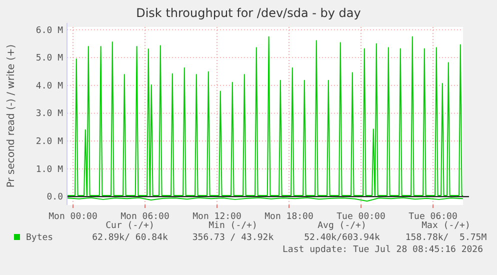  What do you see at coordinates (50, 31) in the screenshot?
I see `y-tick-label: 6.0 M` at bounding box center [50, 31].